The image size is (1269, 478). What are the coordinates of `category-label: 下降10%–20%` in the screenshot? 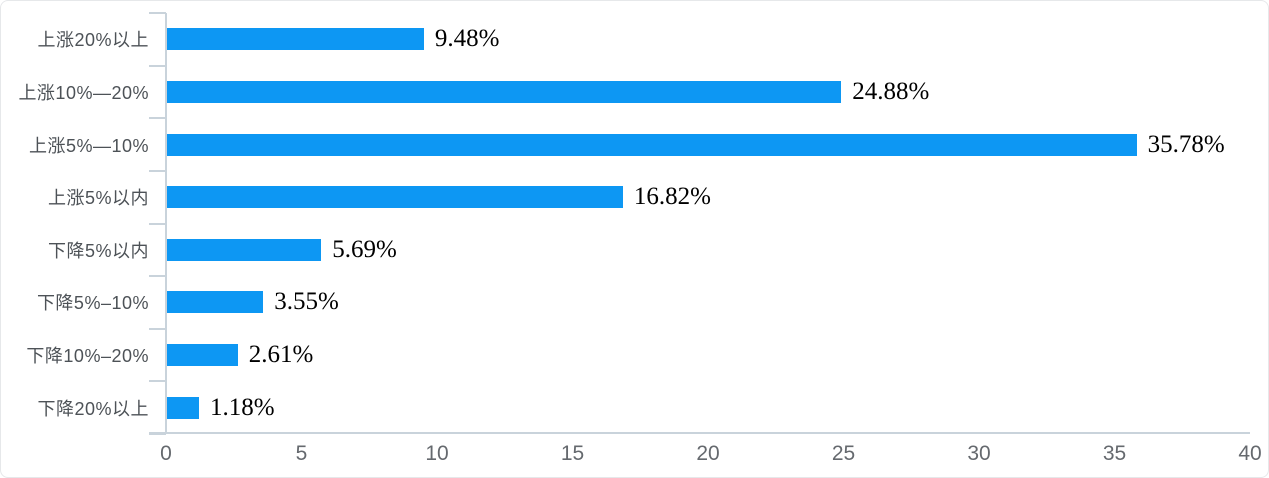 It's located at (87, 356).